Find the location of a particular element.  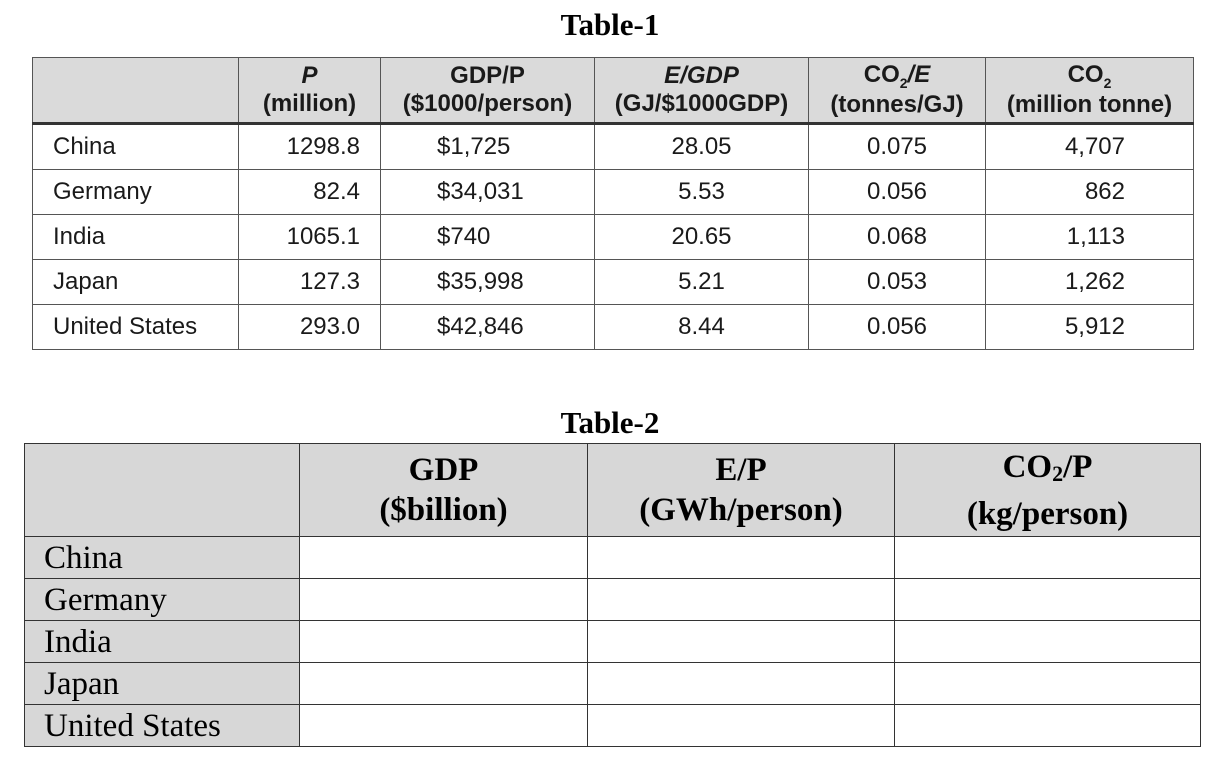

table1-header-co2: CO2 (million tonne) is located at coordinates (1089, 91).